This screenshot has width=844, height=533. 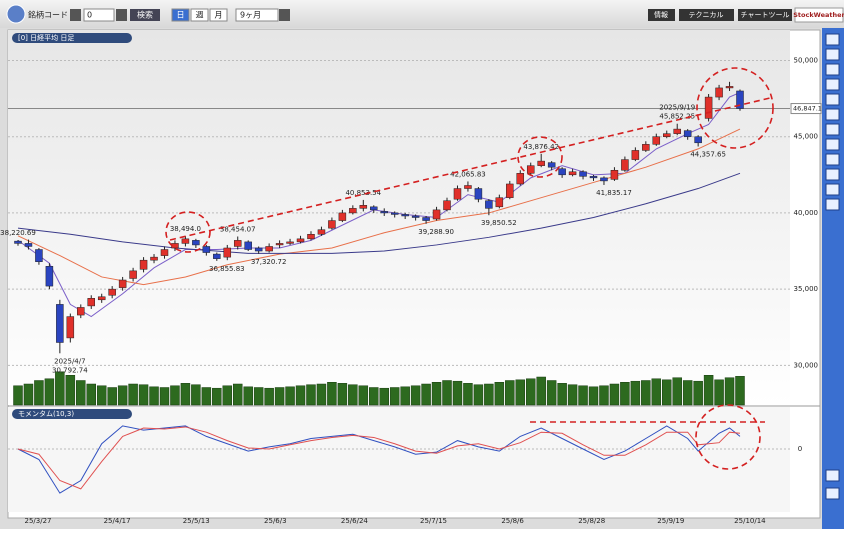 I want to click on price-annotation: 43,876.42, so click(x=541, y=147).